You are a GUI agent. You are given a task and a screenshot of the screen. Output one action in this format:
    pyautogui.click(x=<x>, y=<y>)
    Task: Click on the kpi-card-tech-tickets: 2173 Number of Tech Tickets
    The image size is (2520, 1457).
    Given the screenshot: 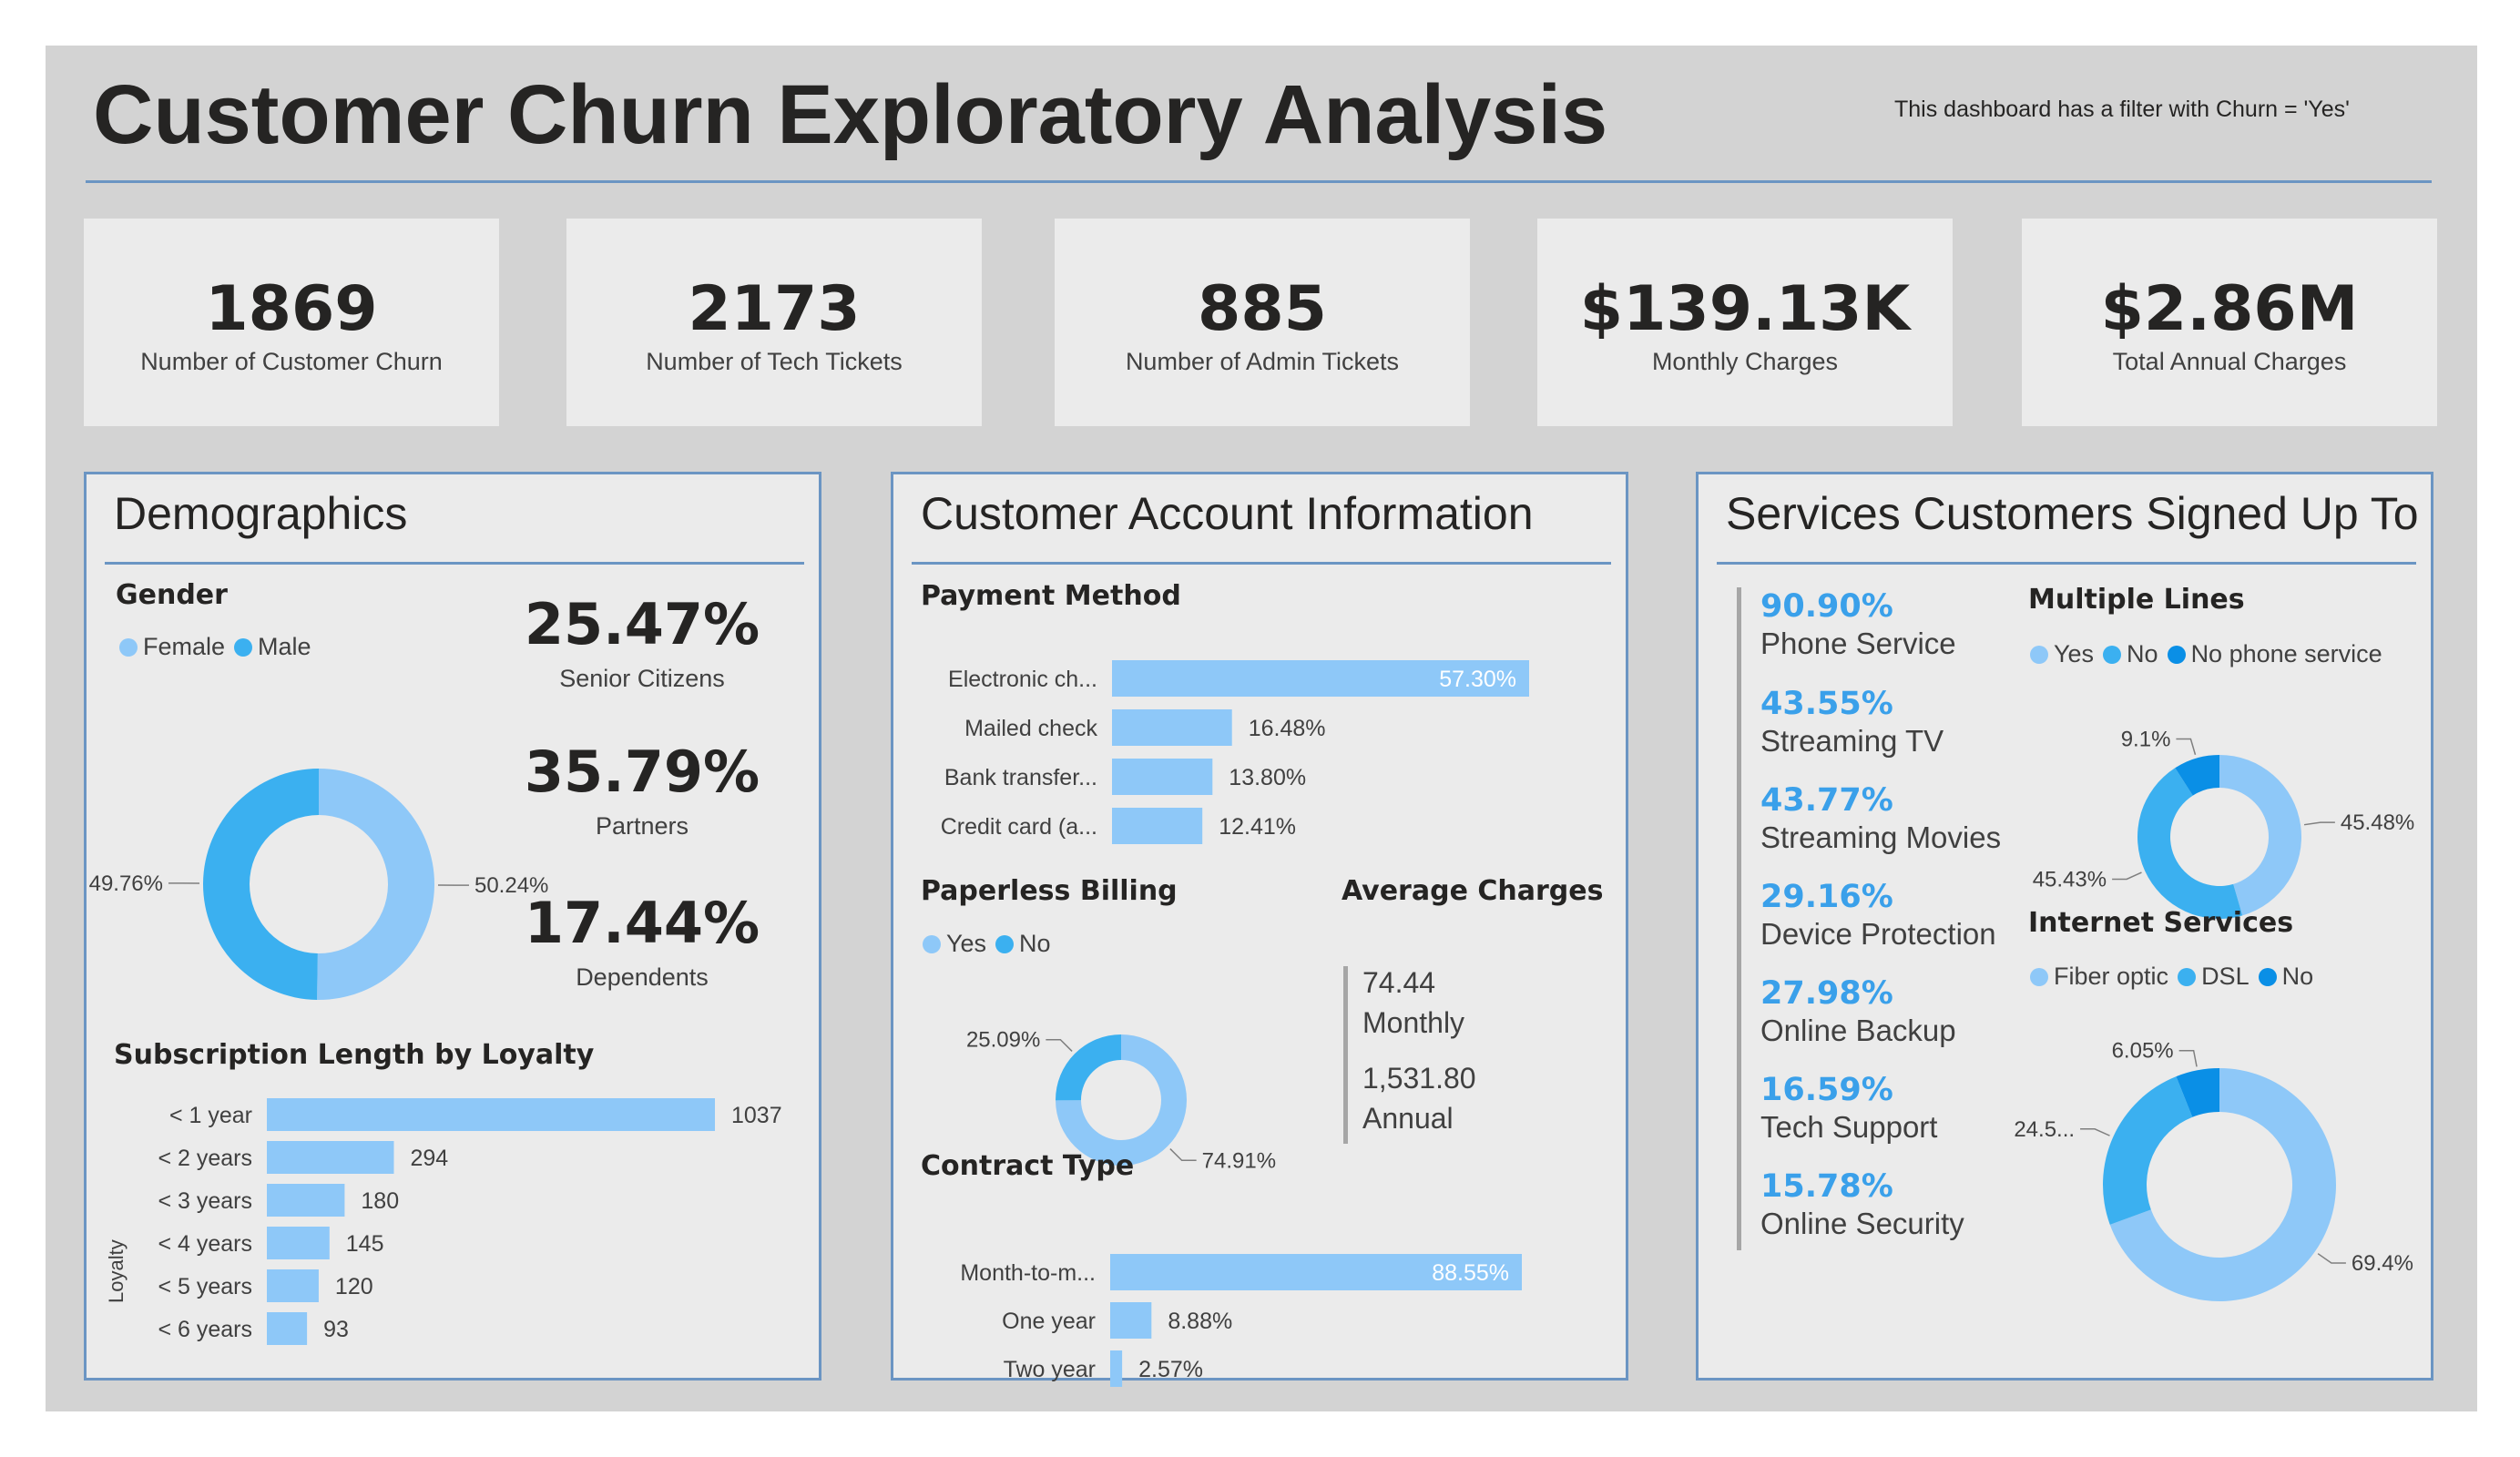 What is the action you would take?
    pyautogui.click(x=774, y=322)
    